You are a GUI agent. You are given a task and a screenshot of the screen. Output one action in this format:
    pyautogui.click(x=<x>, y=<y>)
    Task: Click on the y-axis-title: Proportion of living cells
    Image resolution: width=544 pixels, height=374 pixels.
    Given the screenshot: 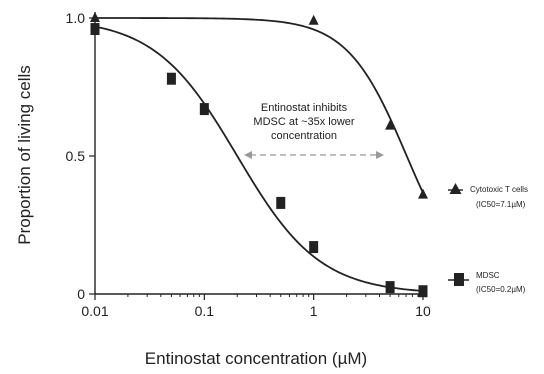 What is the action you would take?
    pyautogui.click(x=24, y=155)
    